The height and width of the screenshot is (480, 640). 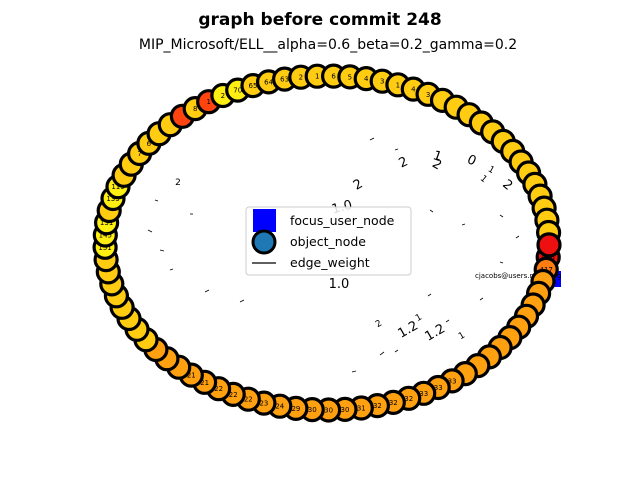 What do you see at coordinates (295, 409) in the screenshot?
I see `object-node-label: 29` at bounding box center [295, 409].